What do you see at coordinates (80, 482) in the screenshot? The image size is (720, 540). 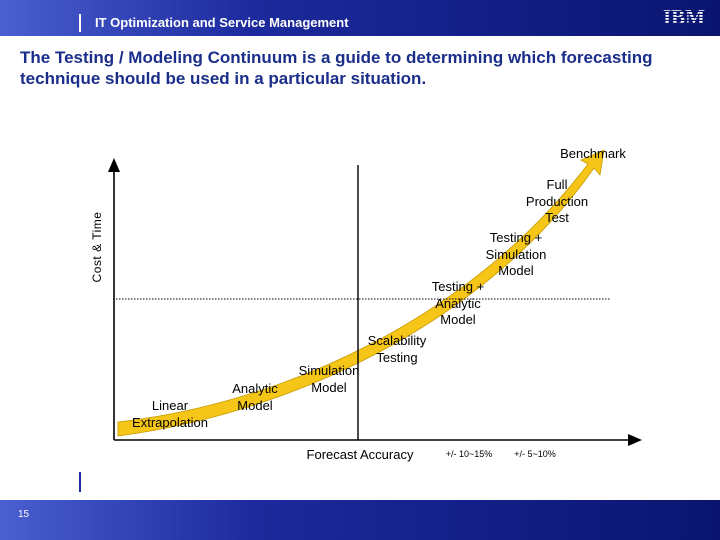 I see `footer-divider` at bounding box center [80, 482].